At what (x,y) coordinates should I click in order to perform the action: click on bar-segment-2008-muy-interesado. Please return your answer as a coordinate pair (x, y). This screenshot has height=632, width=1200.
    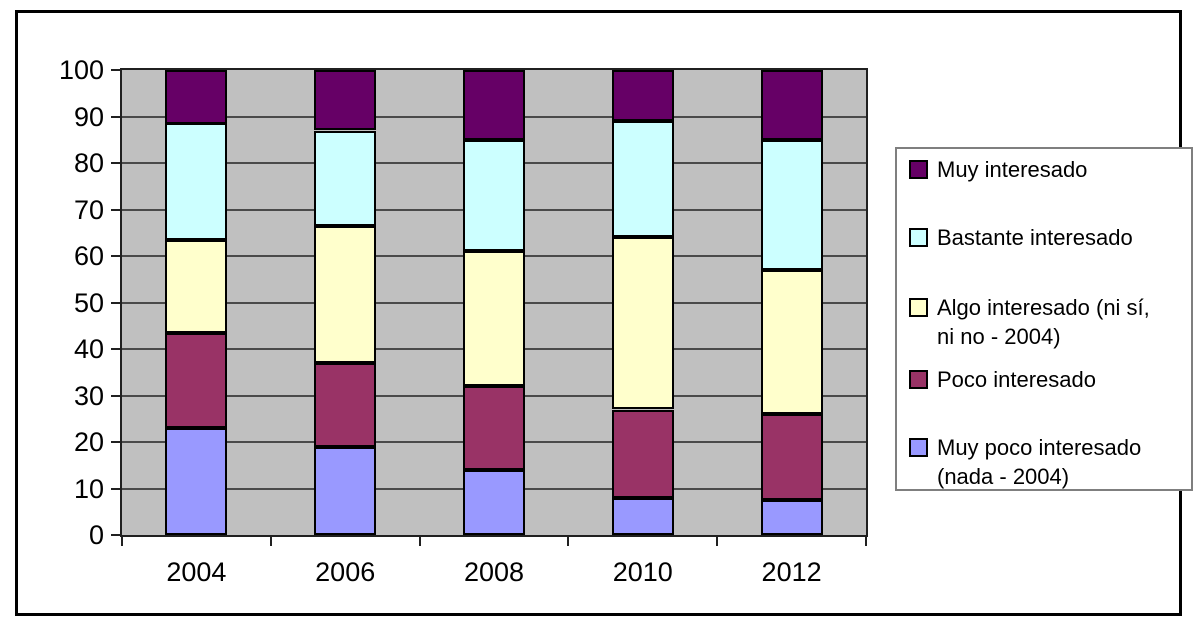
    Looking at the image, I should click on (494, 104).